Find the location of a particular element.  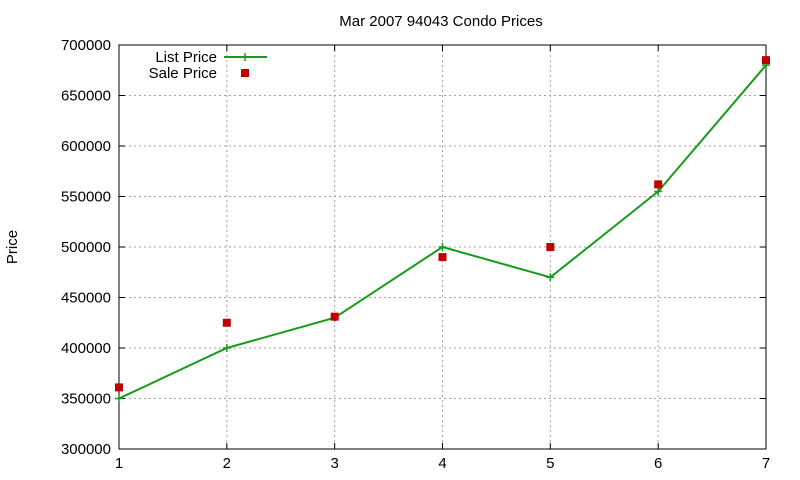

chart-title: Mar 2007 94043 Condo Prices is located at coordinates (440, 21).